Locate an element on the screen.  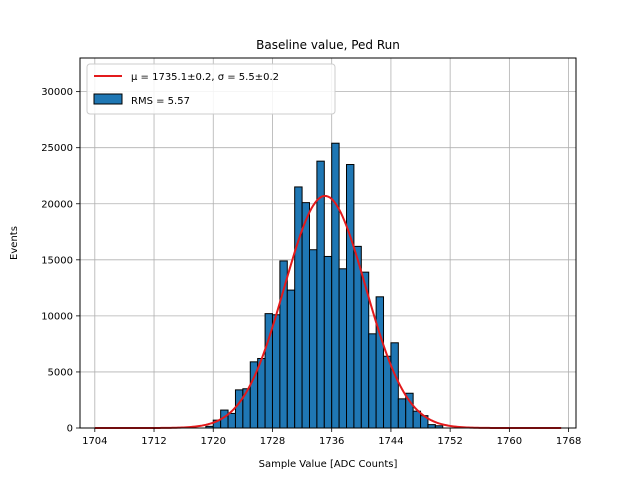
chart-title: Baseline value, Ped Run is located at coordinates (328, 45).